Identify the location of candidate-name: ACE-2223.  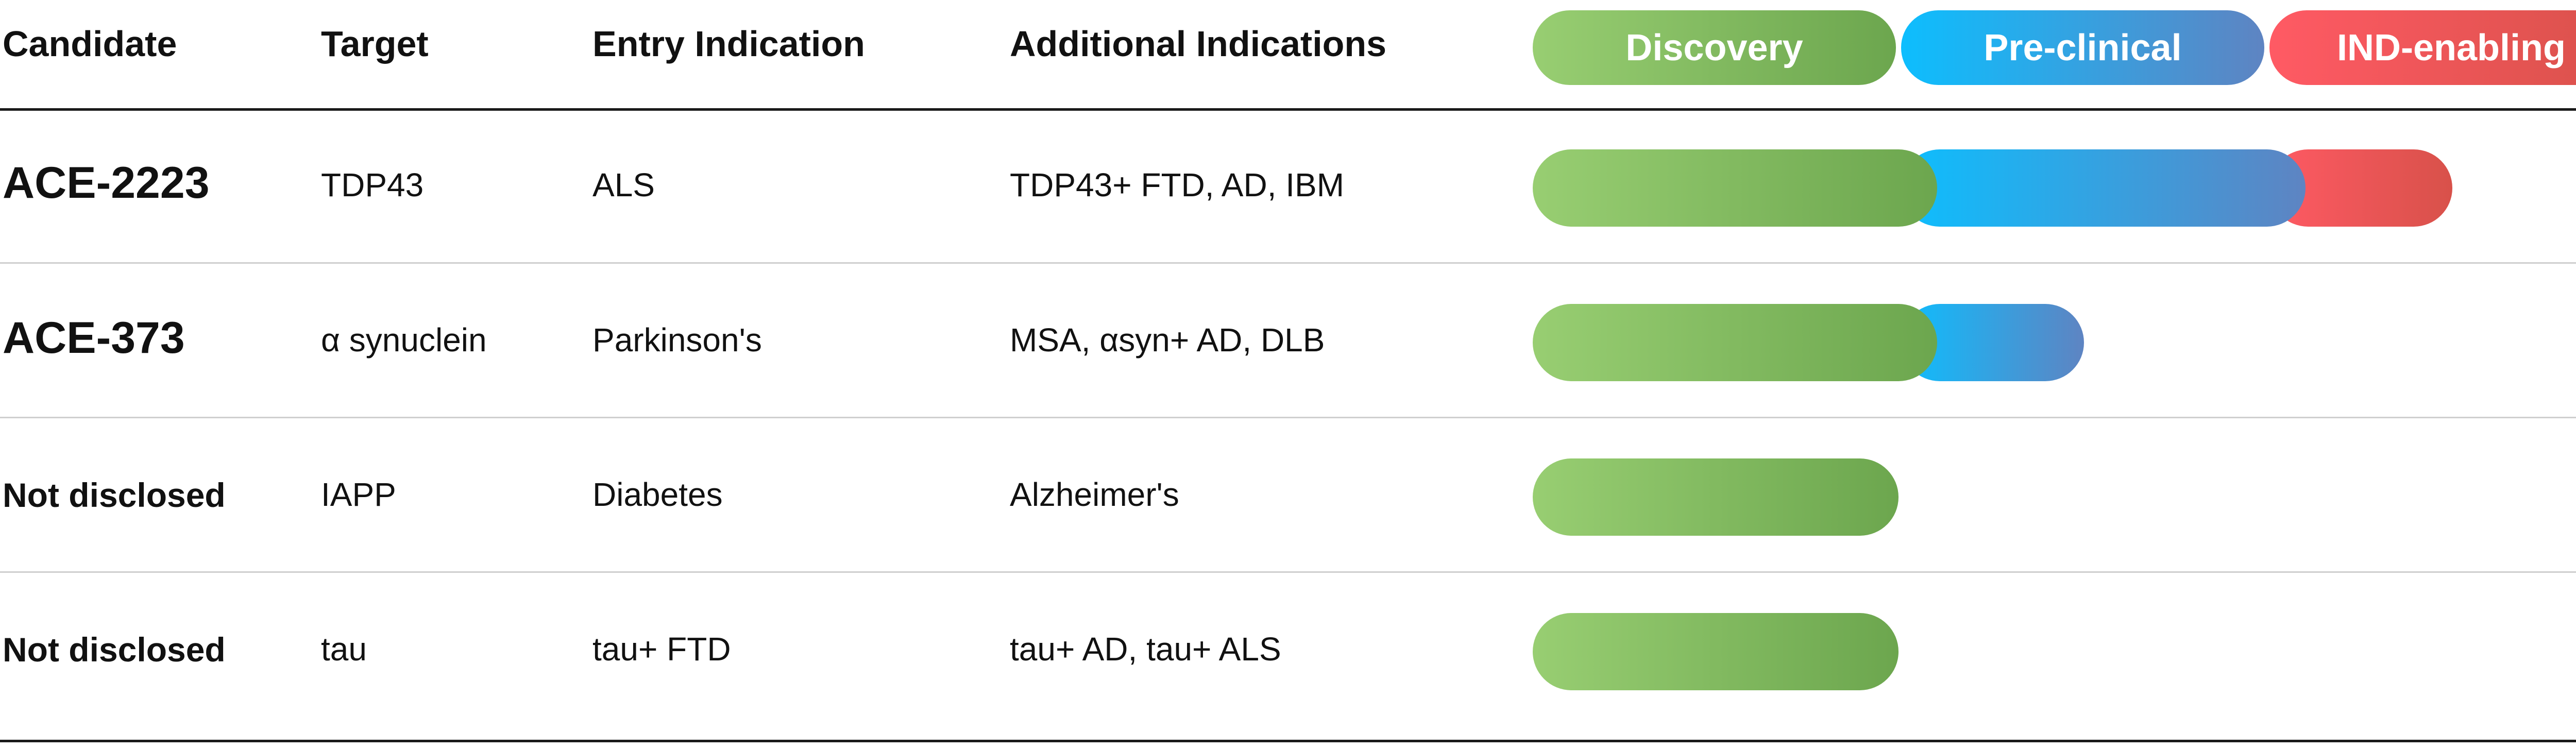
(106, 183).